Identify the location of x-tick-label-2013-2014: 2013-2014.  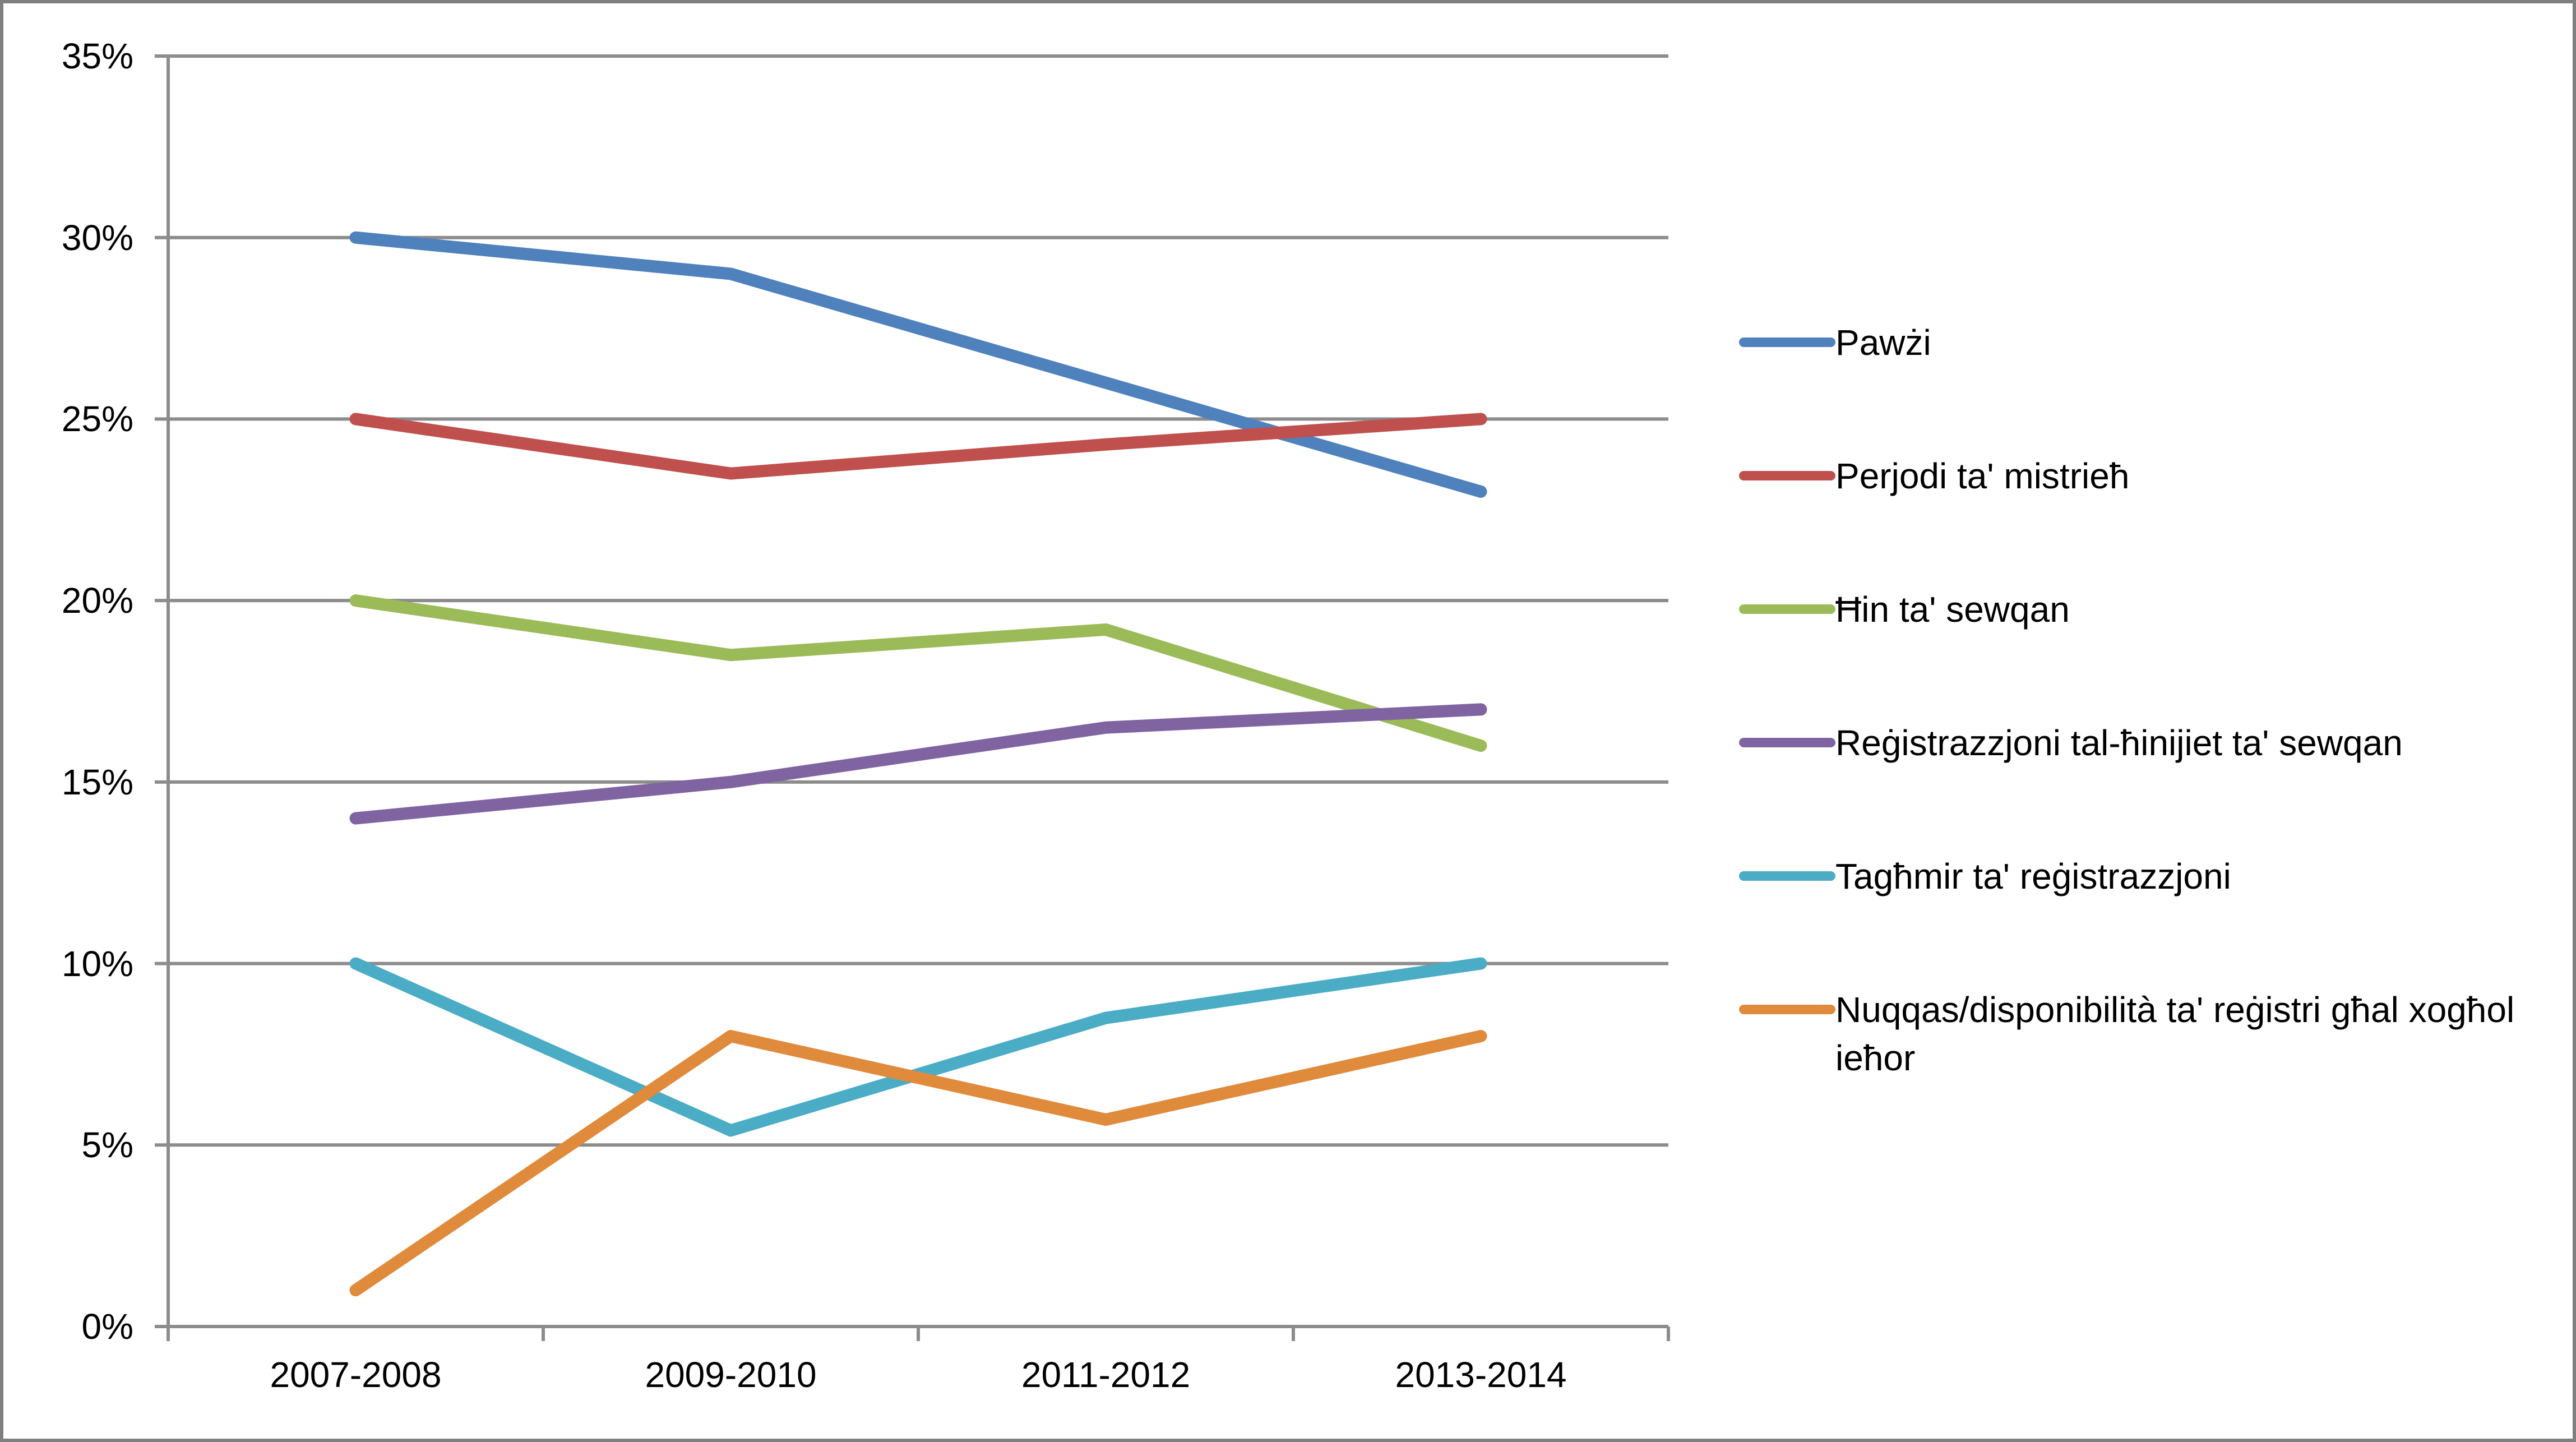
(1481, 1375).